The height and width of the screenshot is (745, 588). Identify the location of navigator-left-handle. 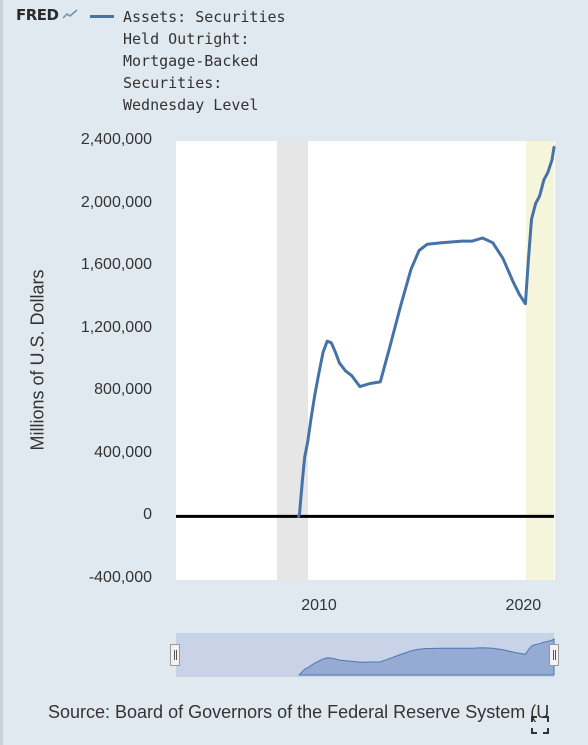
(175, 655).